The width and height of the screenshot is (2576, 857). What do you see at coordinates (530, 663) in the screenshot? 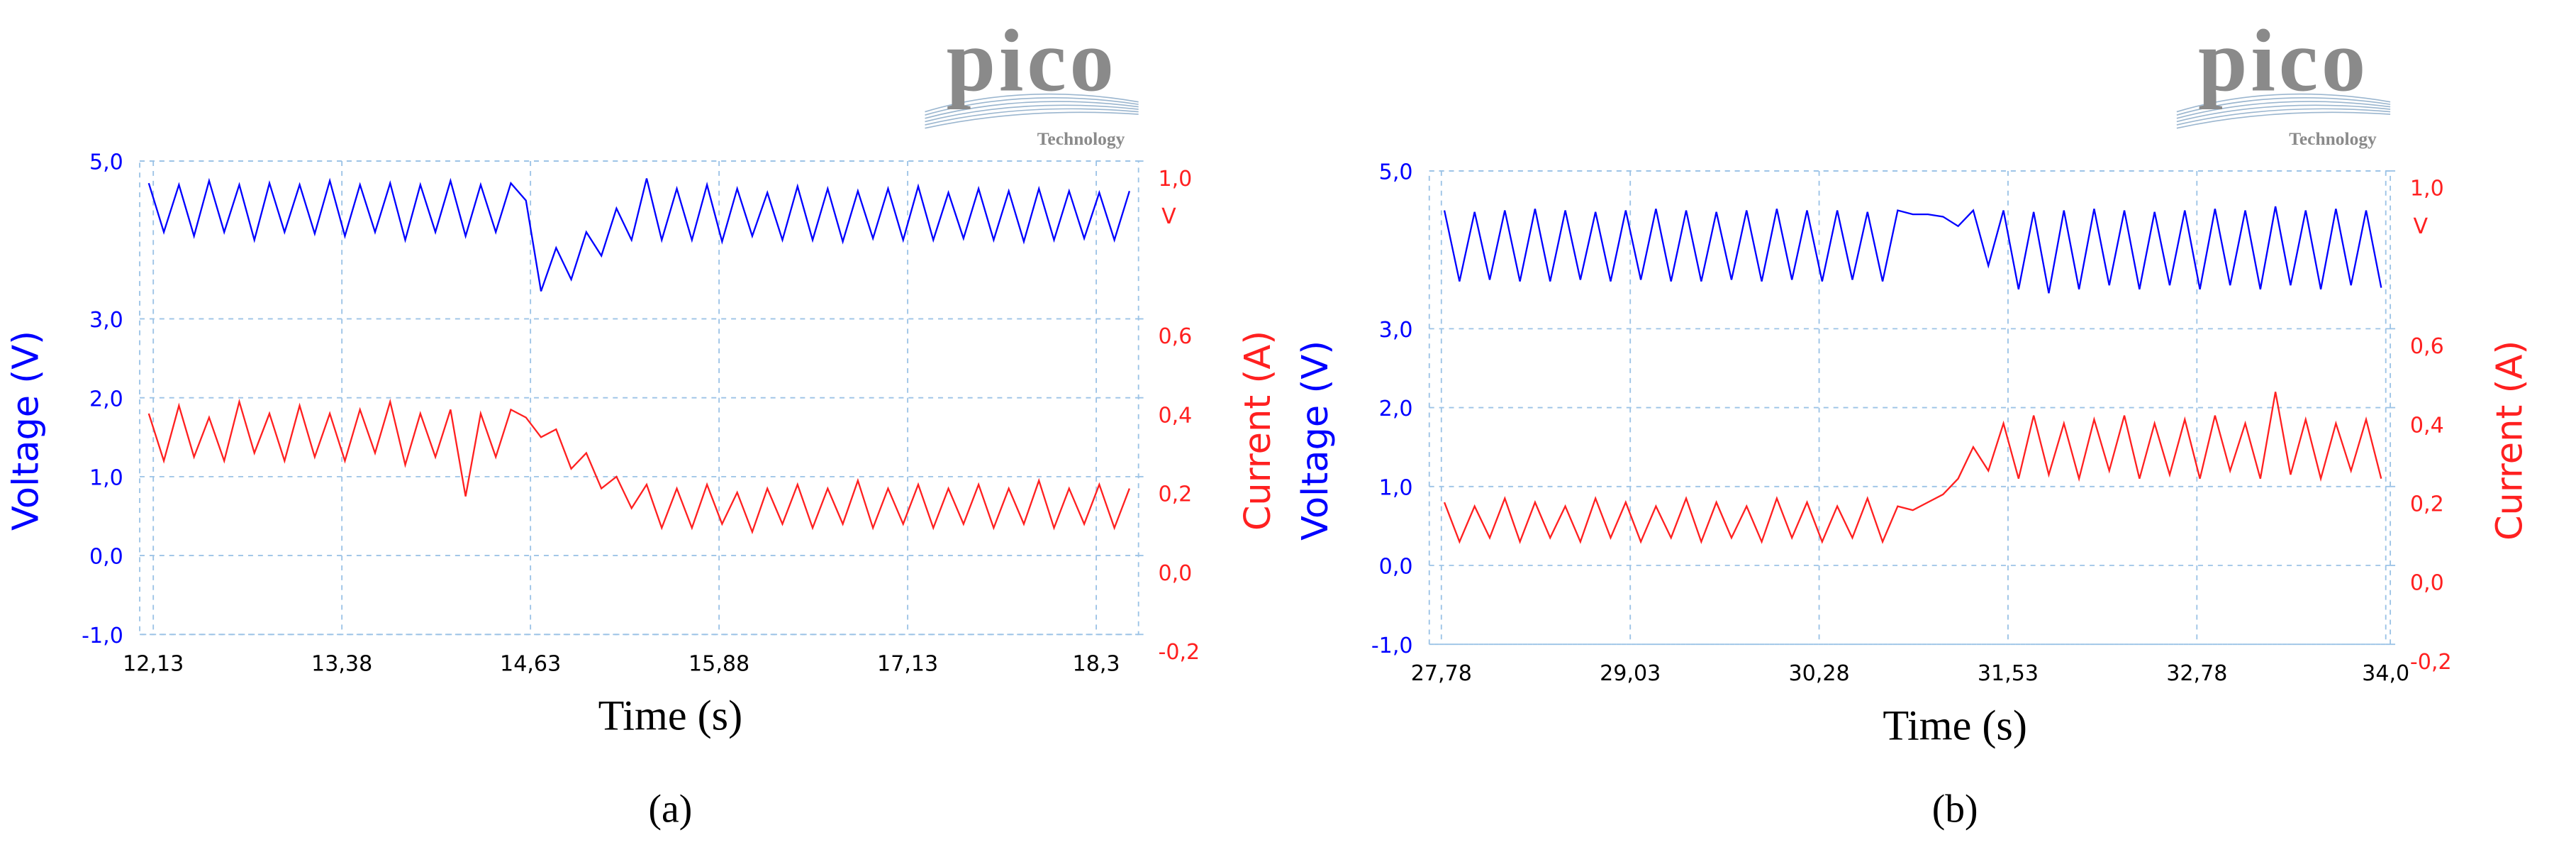
I see `x-tick-label: 14,63` at bounding box center [530, 663].